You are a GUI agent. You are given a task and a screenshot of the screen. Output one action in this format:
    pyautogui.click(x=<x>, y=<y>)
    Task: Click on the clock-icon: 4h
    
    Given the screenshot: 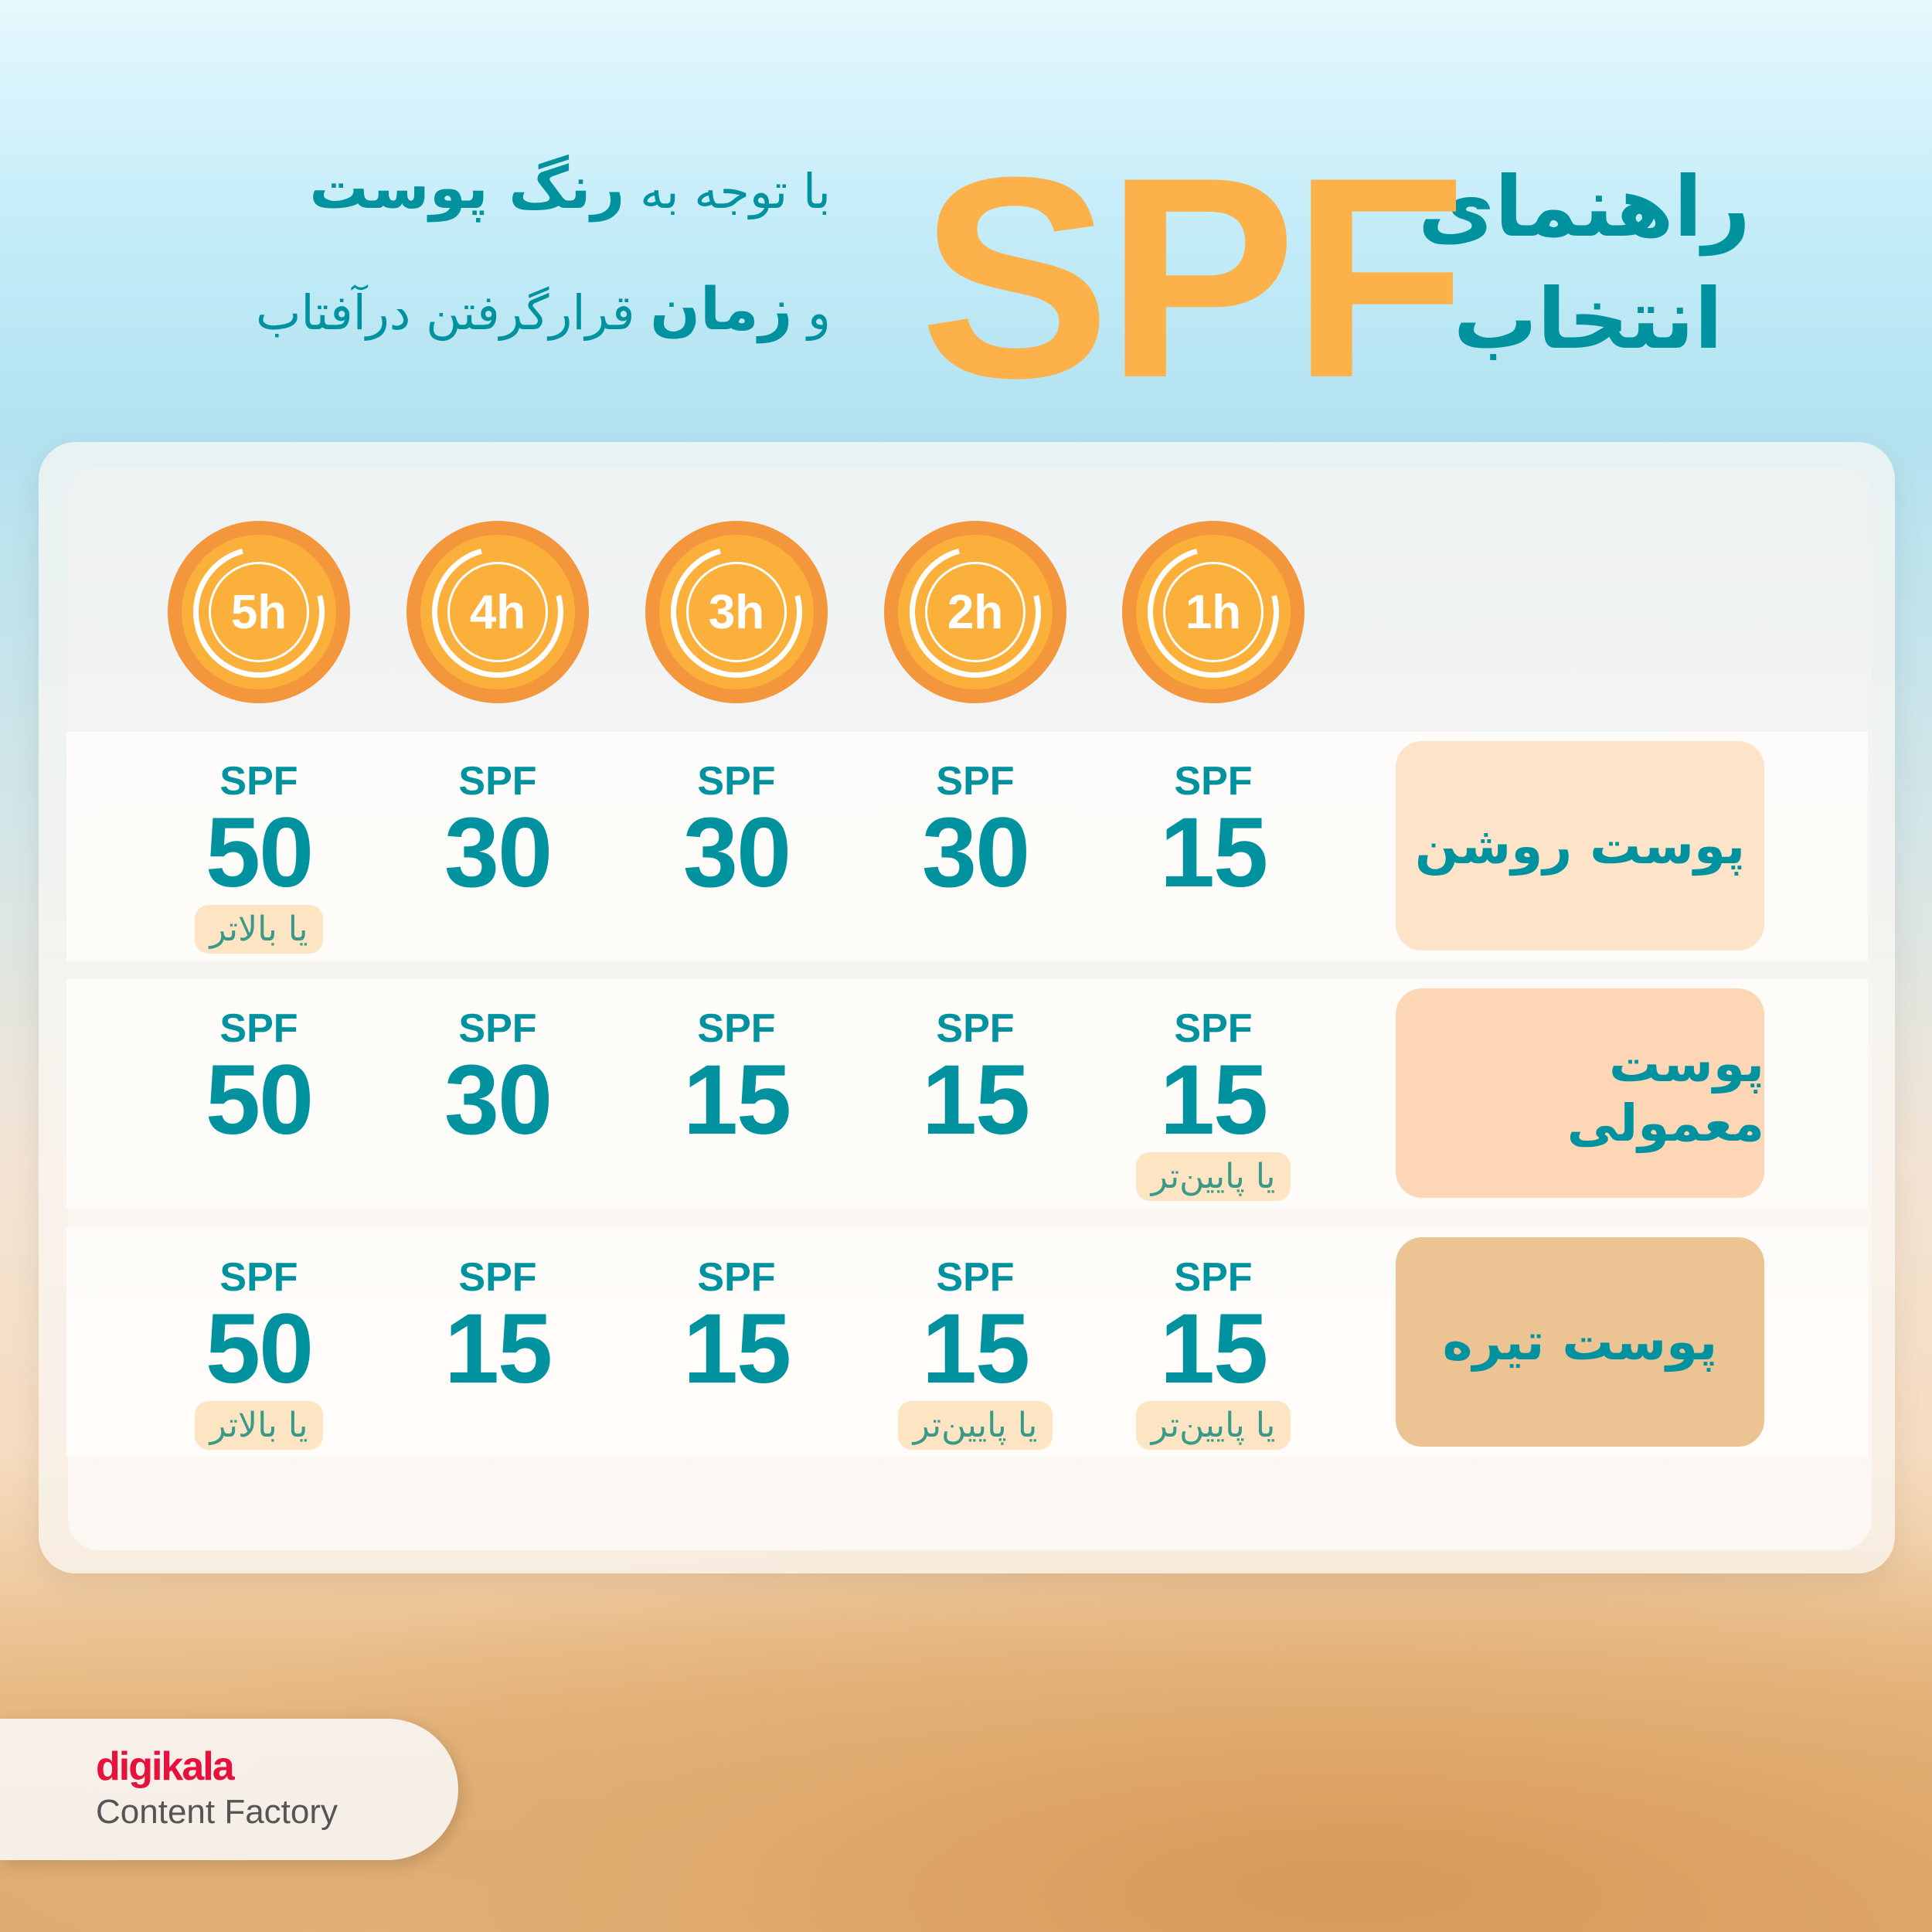 What is the action you would take?
    pyautogui.click(x=498, y=612)
    